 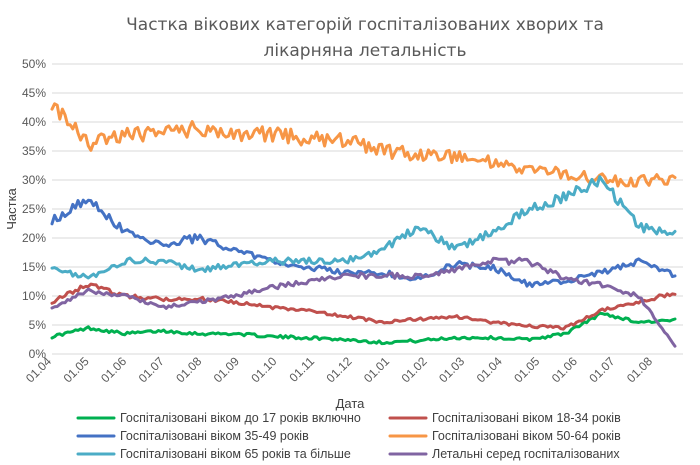 I want to click on x-tick-label: 01.09, so click(x=226, y=369).